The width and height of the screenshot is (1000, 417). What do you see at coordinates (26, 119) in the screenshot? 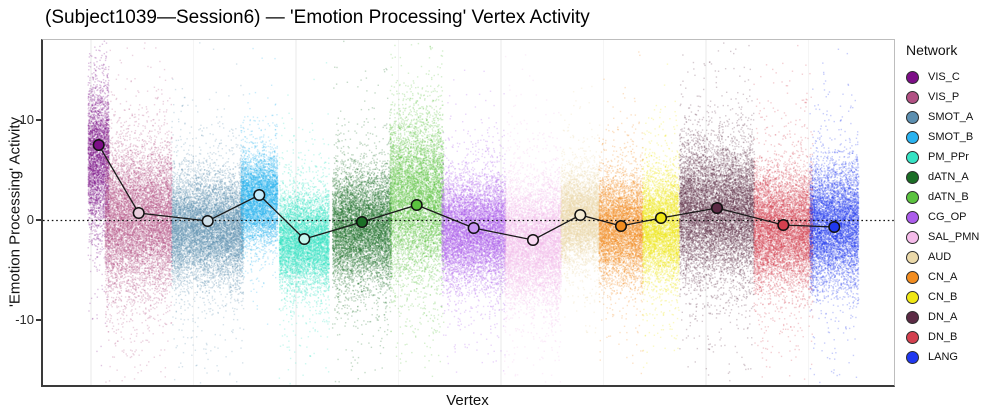
I see `y-tick-label-10: 10` at bounding box center [26, 119].